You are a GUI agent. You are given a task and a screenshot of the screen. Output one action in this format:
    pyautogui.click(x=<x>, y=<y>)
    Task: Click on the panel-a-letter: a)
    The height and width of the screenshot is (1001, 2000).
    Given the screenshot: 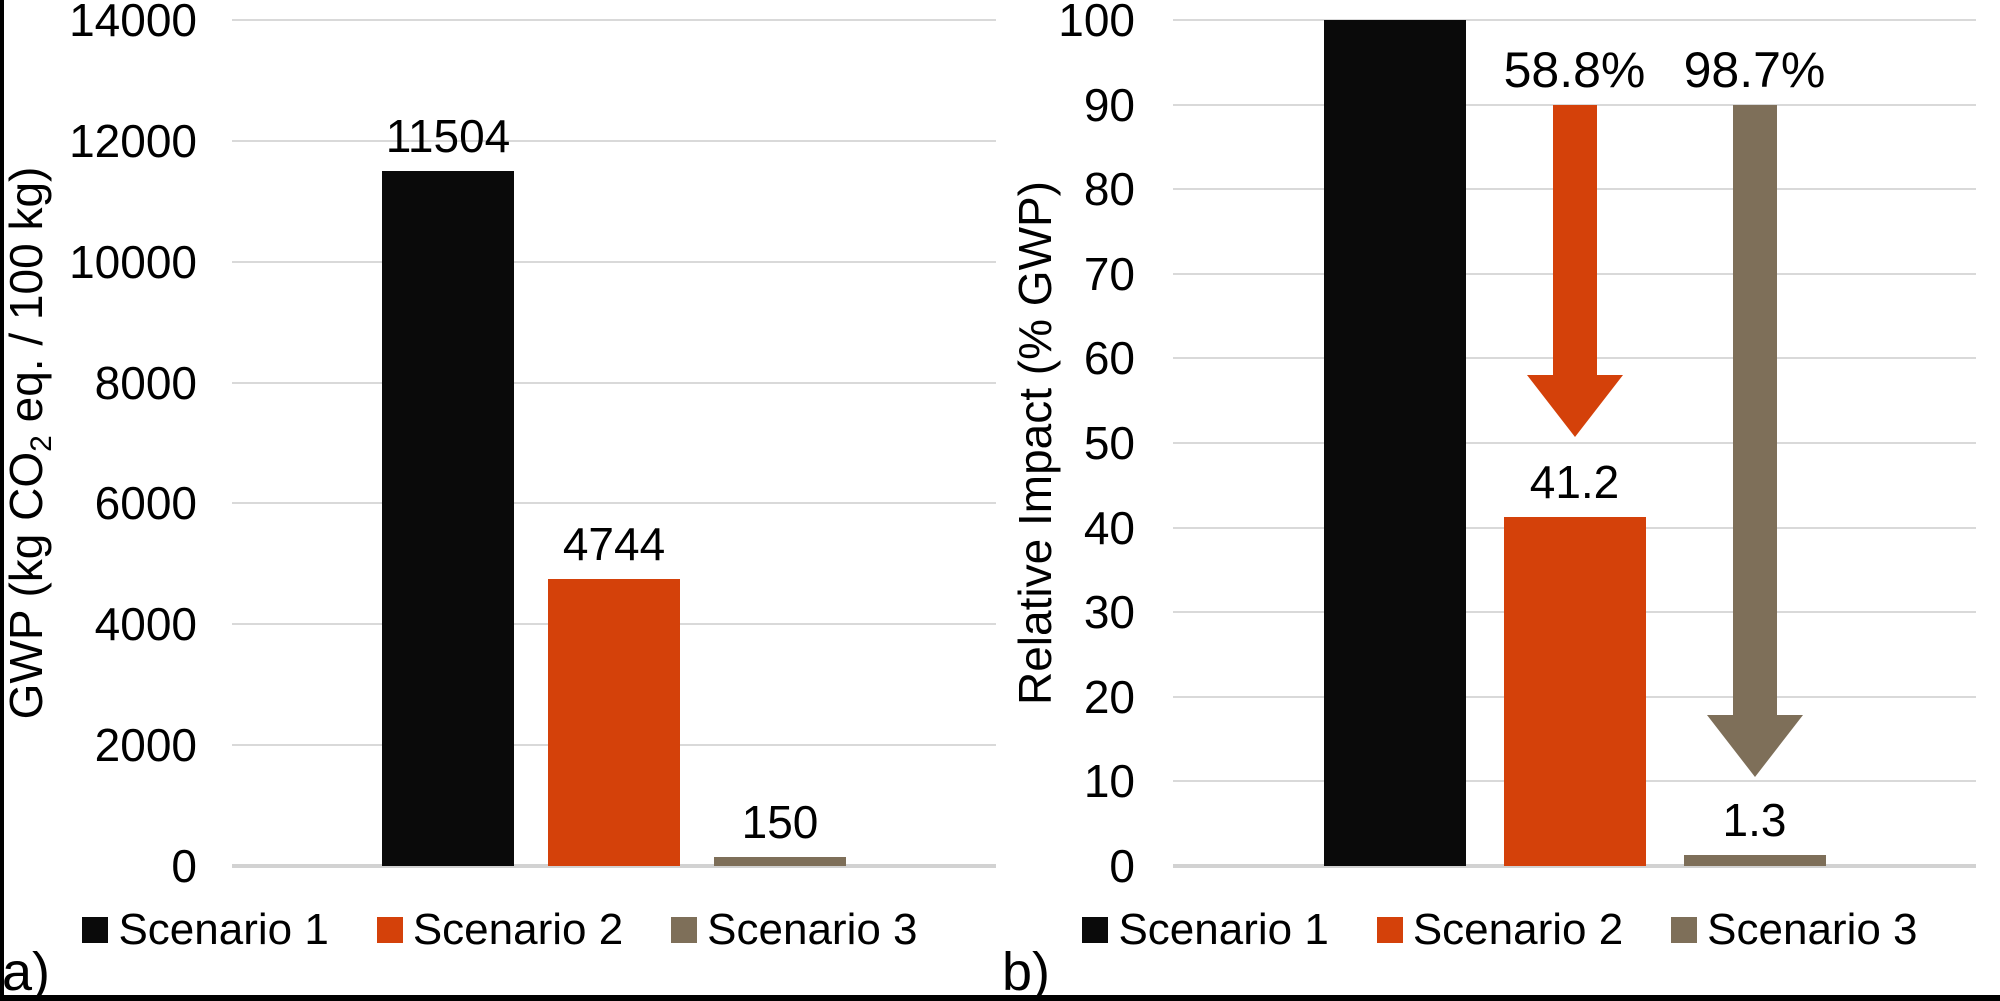 What is the action you would take?
    pyautogui.click(x=26, y=971)
    